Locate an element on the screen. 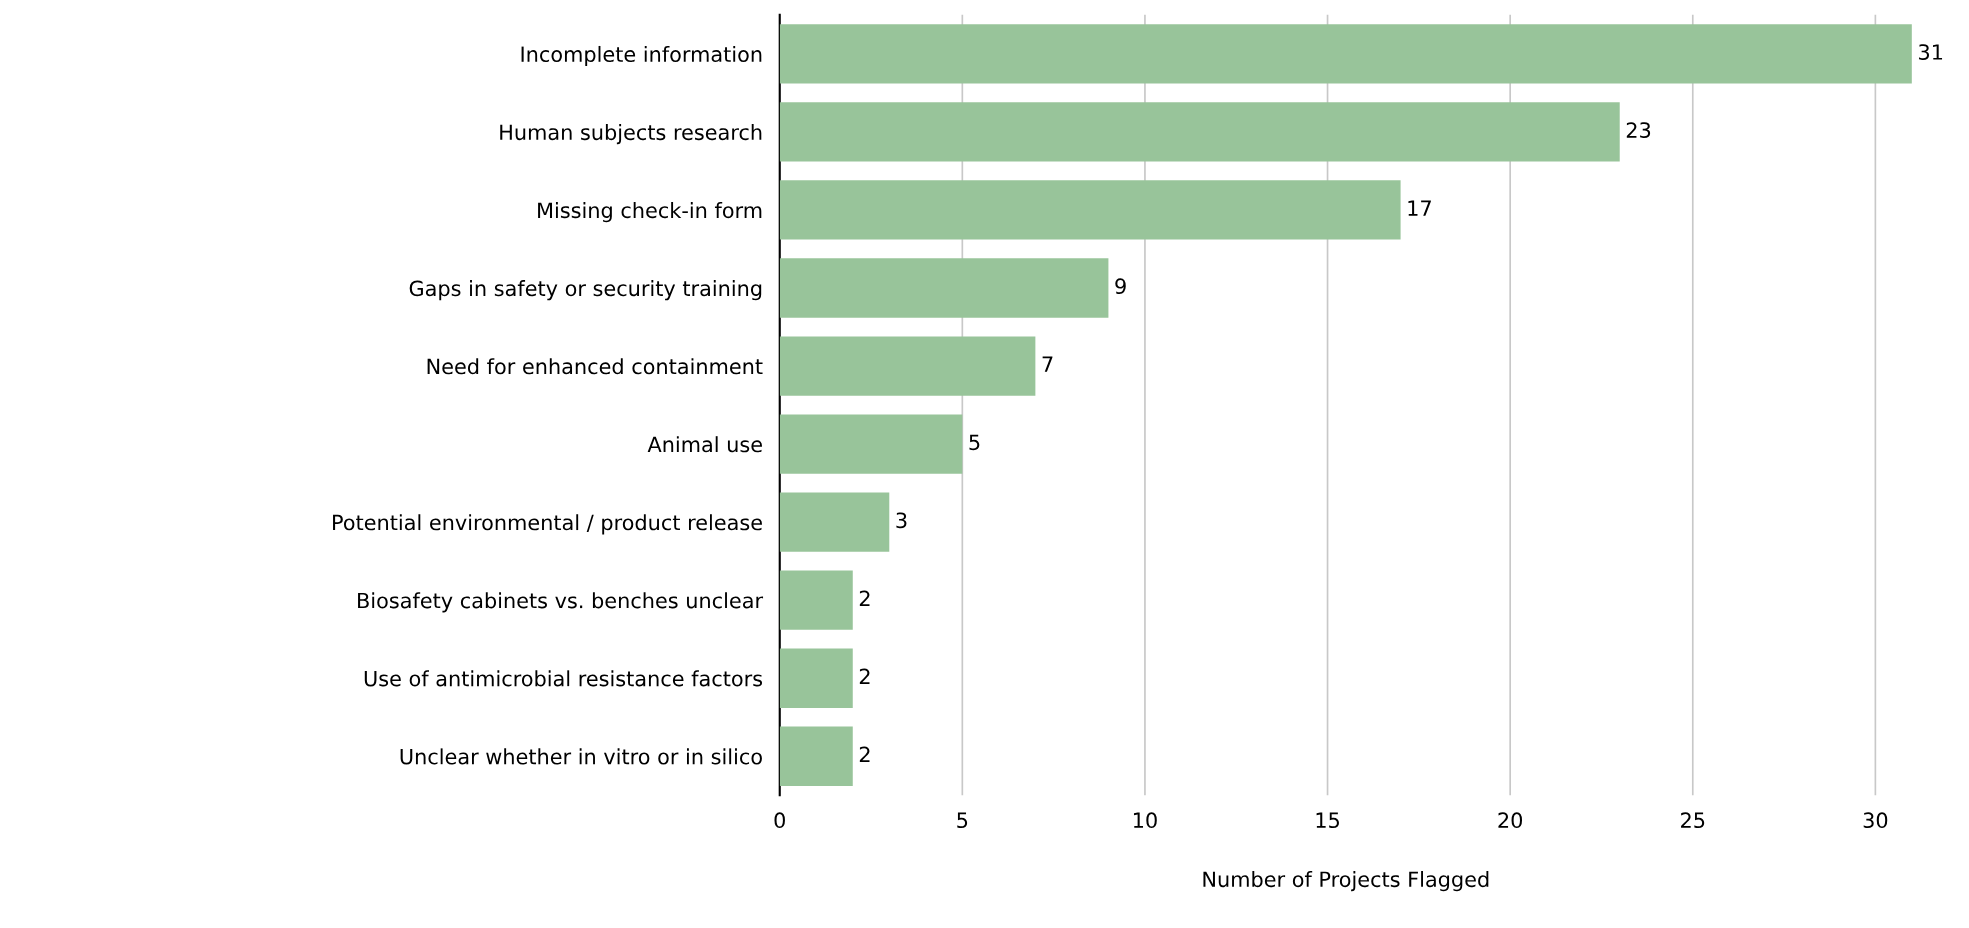 This screenshot has height=928, width=1969. y-tick-label: Incomplete information is located at coordinates (641, 56).